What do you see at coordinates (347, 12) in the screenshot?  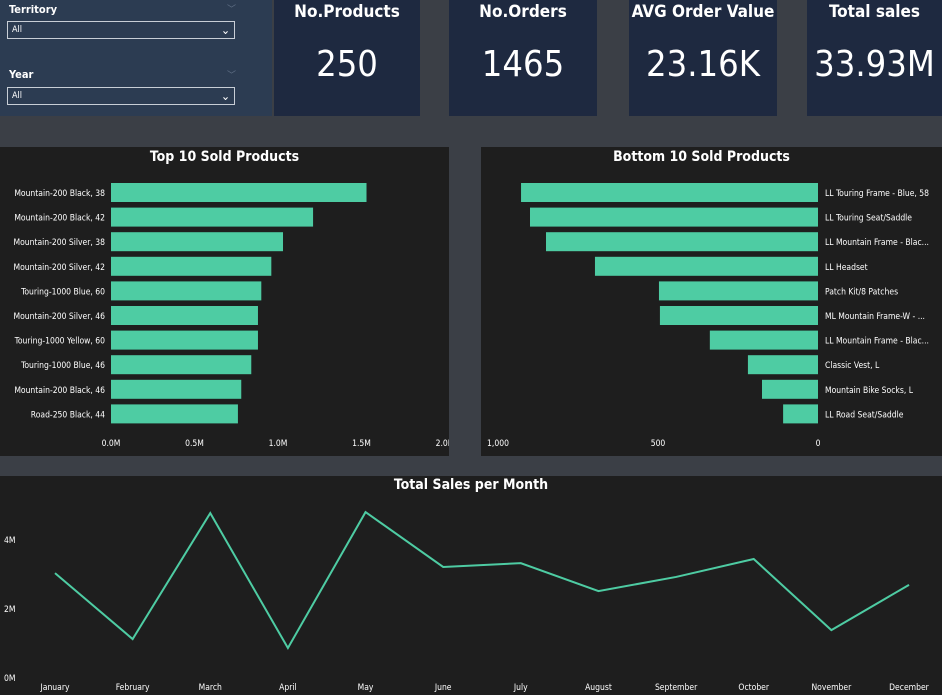 I see `kpi-title: No.Products` at bounding box center [347, 12].